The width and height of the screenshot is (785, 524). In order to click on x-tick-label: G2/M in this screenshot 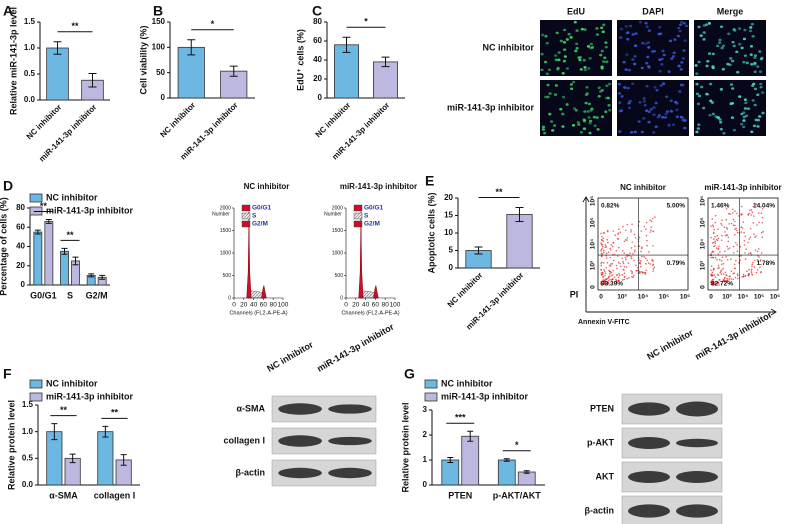, I will do `click(97, 295)`.